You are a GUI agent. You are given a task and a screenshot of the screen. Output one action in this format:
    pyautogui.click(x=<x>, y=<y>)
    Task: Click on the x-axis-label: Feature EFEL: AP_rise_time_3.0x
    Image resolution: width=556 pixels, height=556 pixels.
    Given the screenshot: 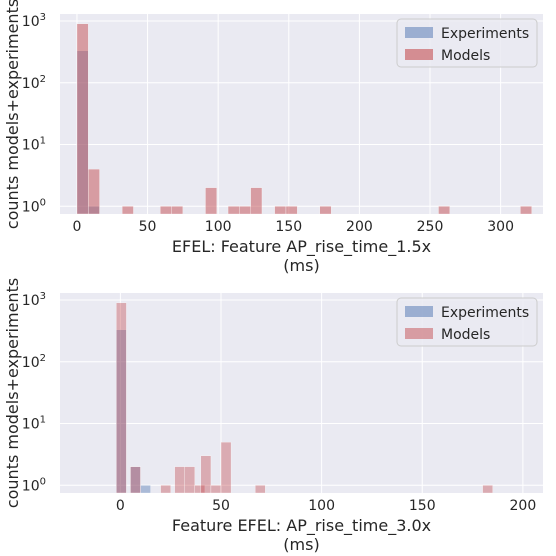 What is the action you would take?
    pyautogui.click(x=301, y=526)
    